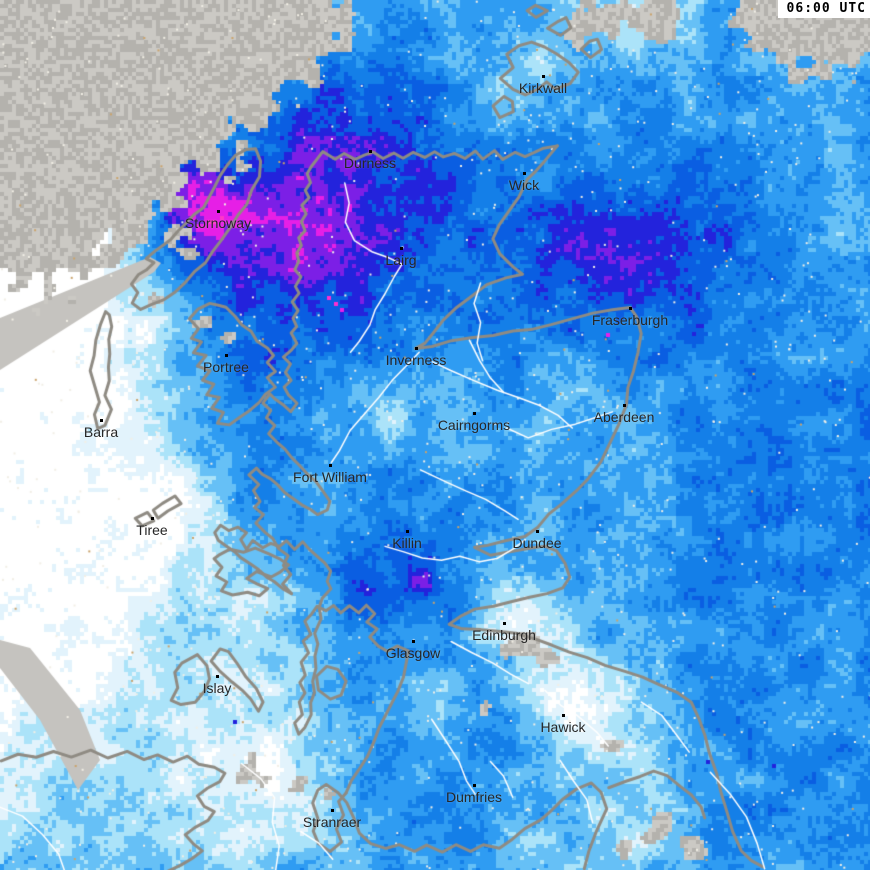  I want to click on place-label: Tiree, so click(152, 530).